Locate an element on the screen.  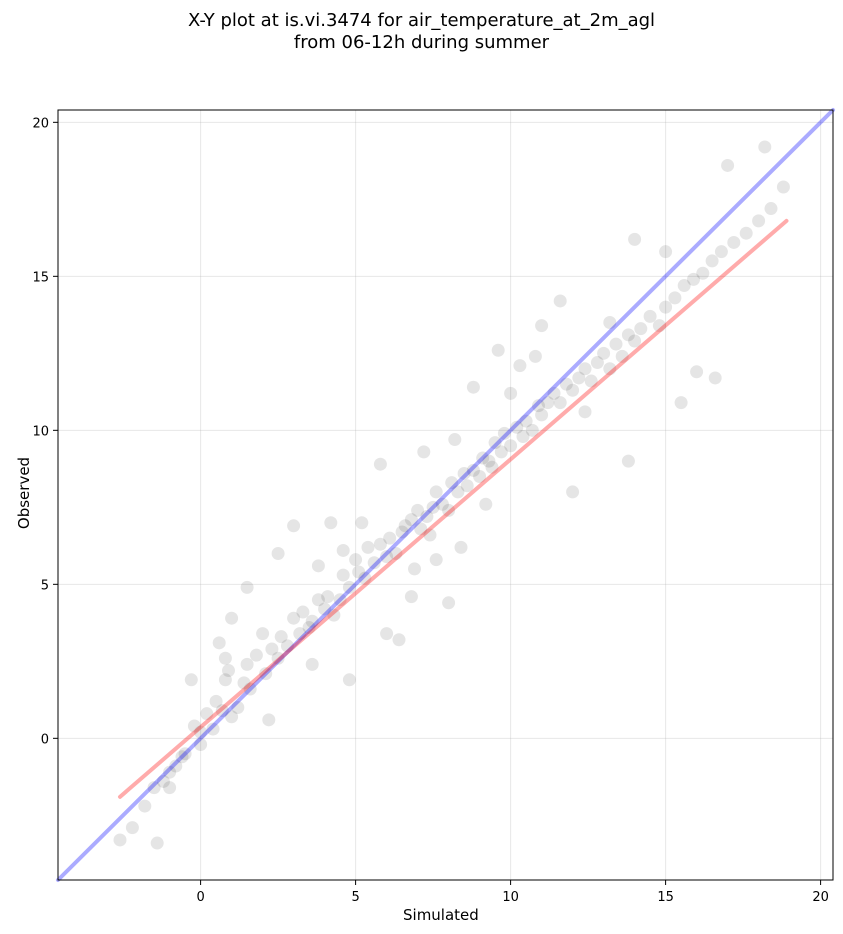
y-tick-label: 15 is located at coordinates (40, 277).